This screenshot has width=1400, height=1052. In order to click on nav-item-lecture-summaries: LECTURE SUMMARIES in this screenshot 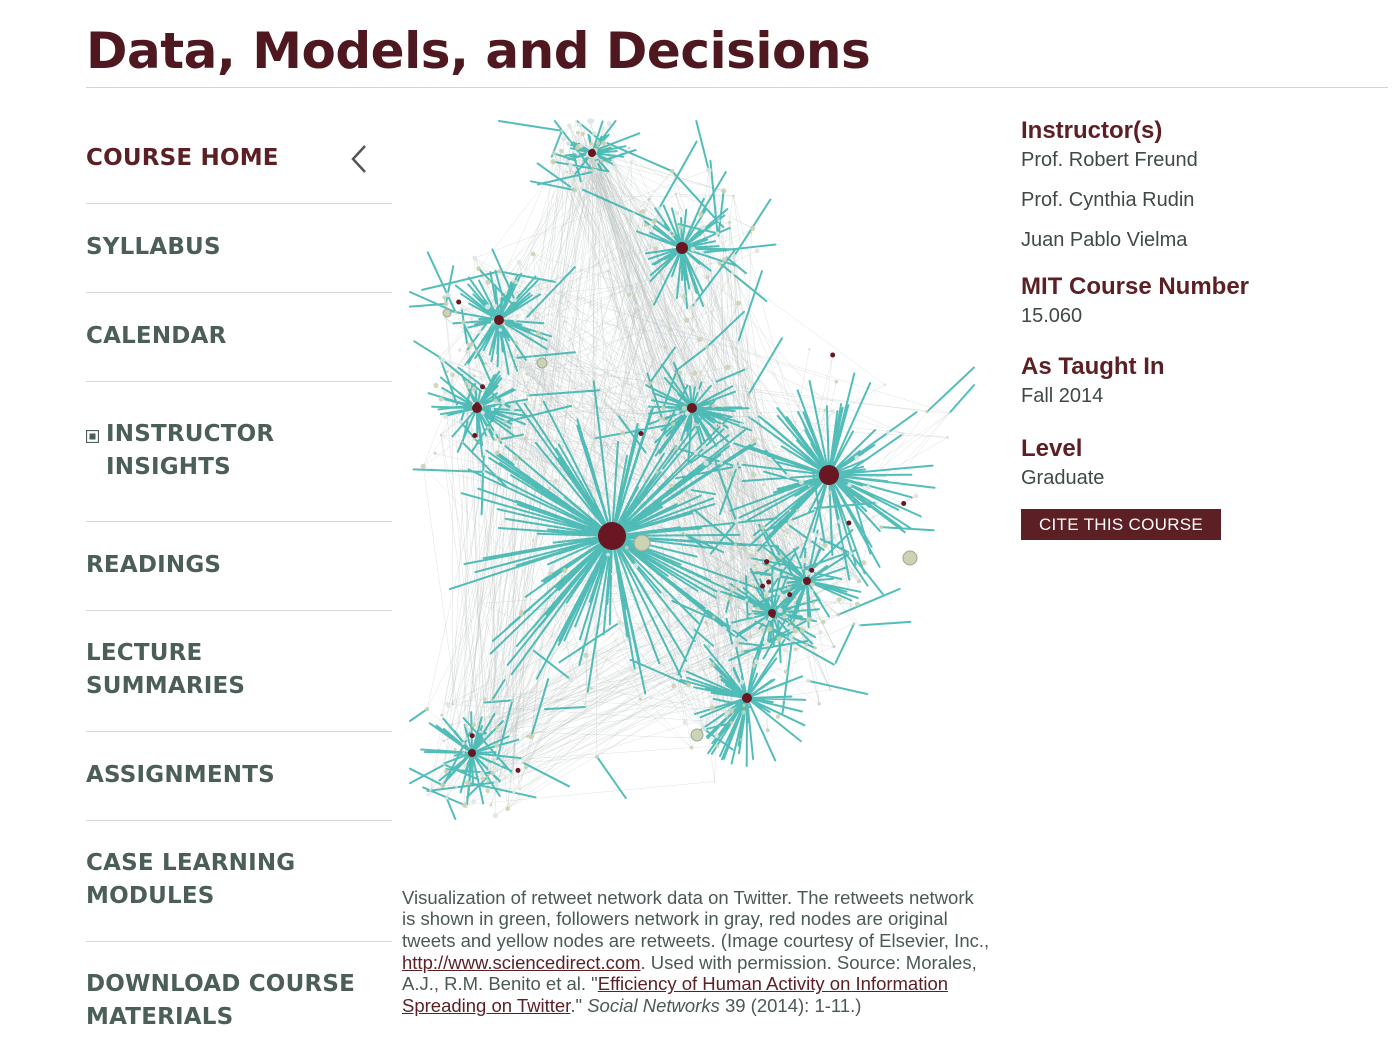, I will do `click(239, 671)`.